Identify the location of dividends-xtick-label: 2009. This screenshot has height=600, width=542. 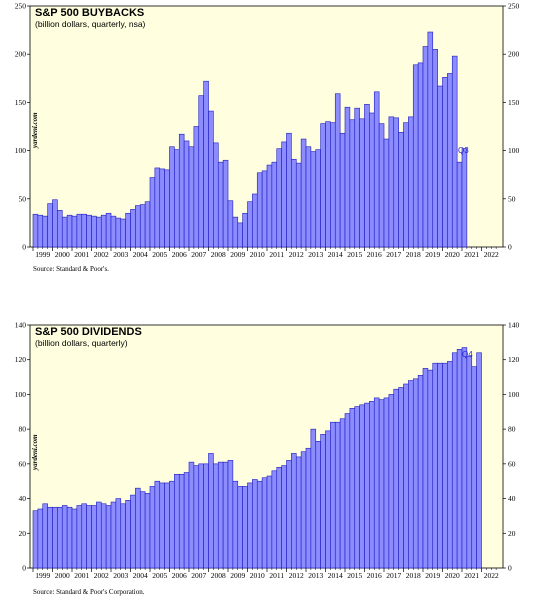
(237, 575).